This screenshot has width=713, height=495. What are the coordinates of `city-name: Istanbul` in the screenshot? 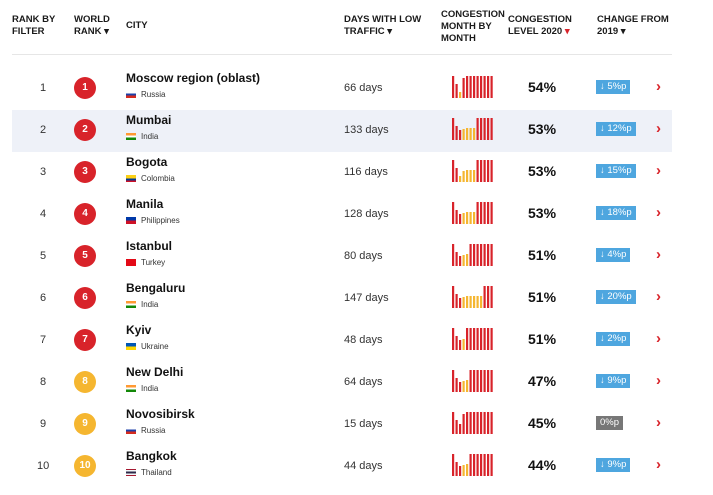 It's located at (149, 246).